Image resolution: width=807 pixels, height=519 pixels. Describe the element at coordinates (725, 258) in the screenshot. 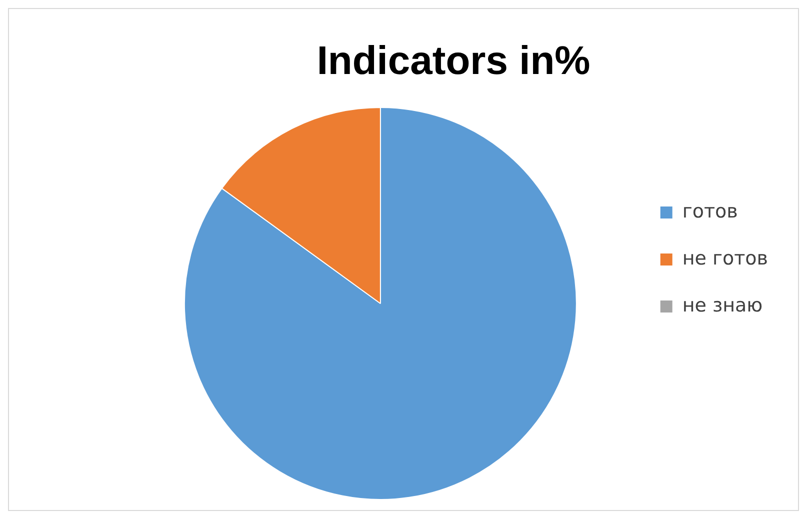

I see `legend-label: не готов` at that location.